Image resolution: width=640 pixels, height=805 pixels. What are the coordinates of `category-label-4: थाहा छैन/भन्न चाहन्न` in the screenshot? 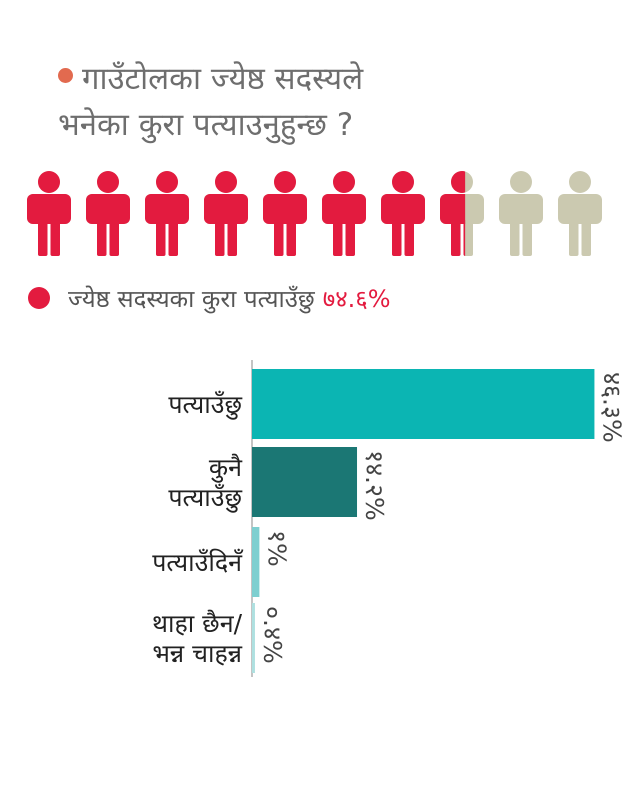 It's located at (197, 638).